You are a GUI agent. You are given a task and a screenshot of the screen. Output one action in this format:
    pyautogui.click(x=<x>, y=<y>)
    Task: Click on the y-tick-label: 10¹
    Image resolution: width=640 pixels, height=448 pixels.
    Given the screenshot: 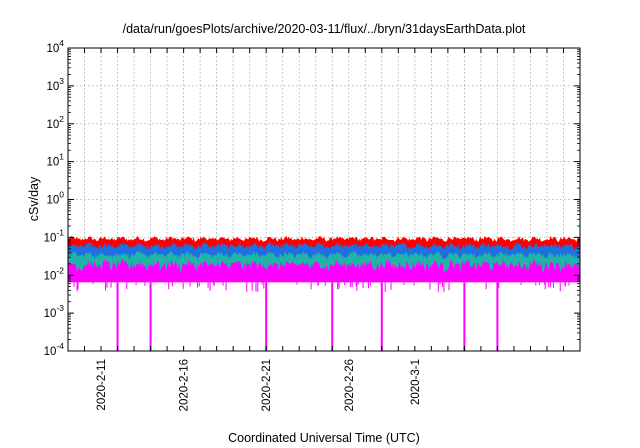 What is the action you would take?
    pyautogui.click(x=55, y=160)
    